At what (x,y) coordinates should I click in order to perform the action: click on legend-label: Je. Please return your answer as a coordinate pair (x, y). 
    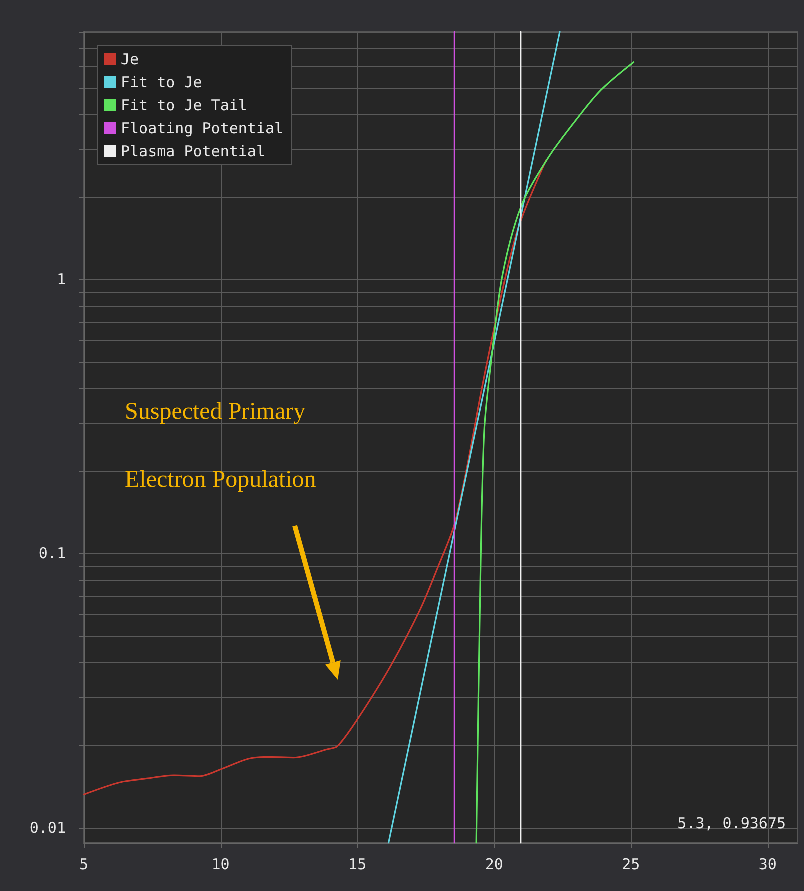
    Looking at the image, I should click on (130, 59).